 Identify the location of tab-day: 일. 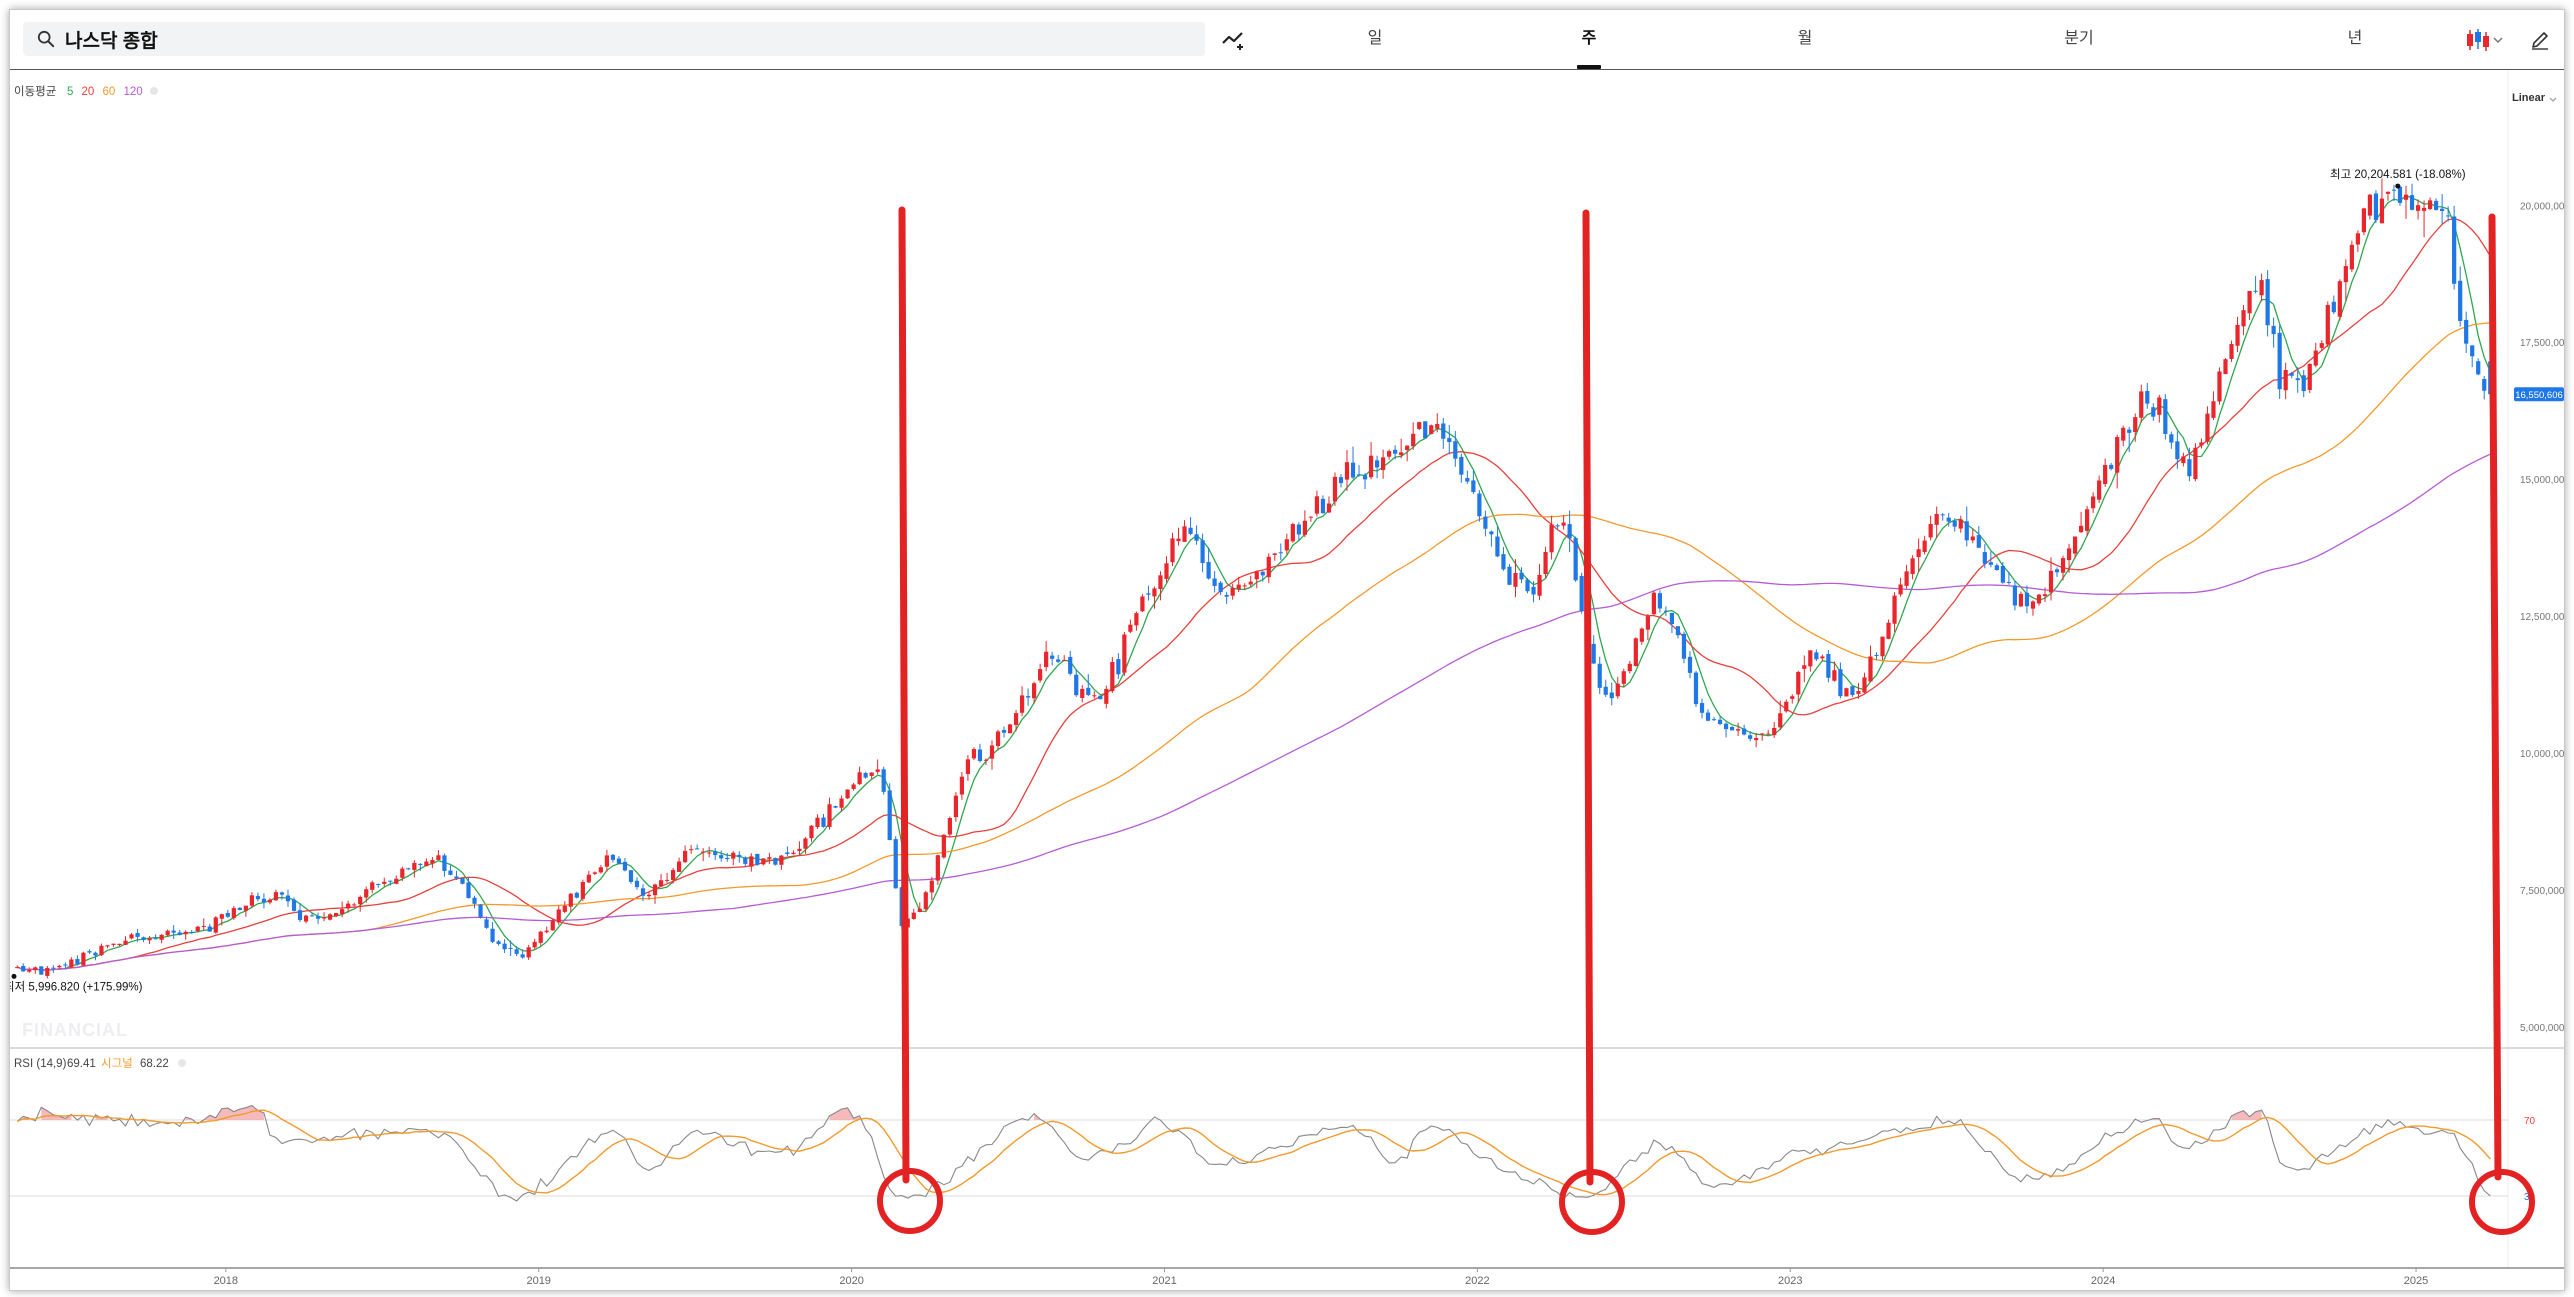
(1375, 38).